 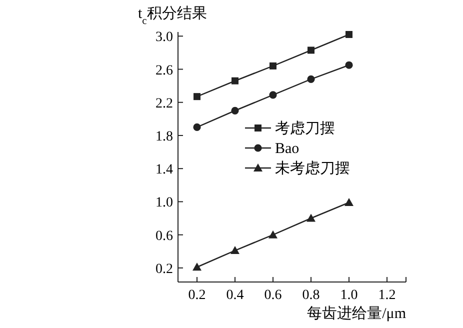 What do you see at coordinates (287, 149) in the screenshot?
I see `legend-label: Bao` at bounding box center [287, 149].